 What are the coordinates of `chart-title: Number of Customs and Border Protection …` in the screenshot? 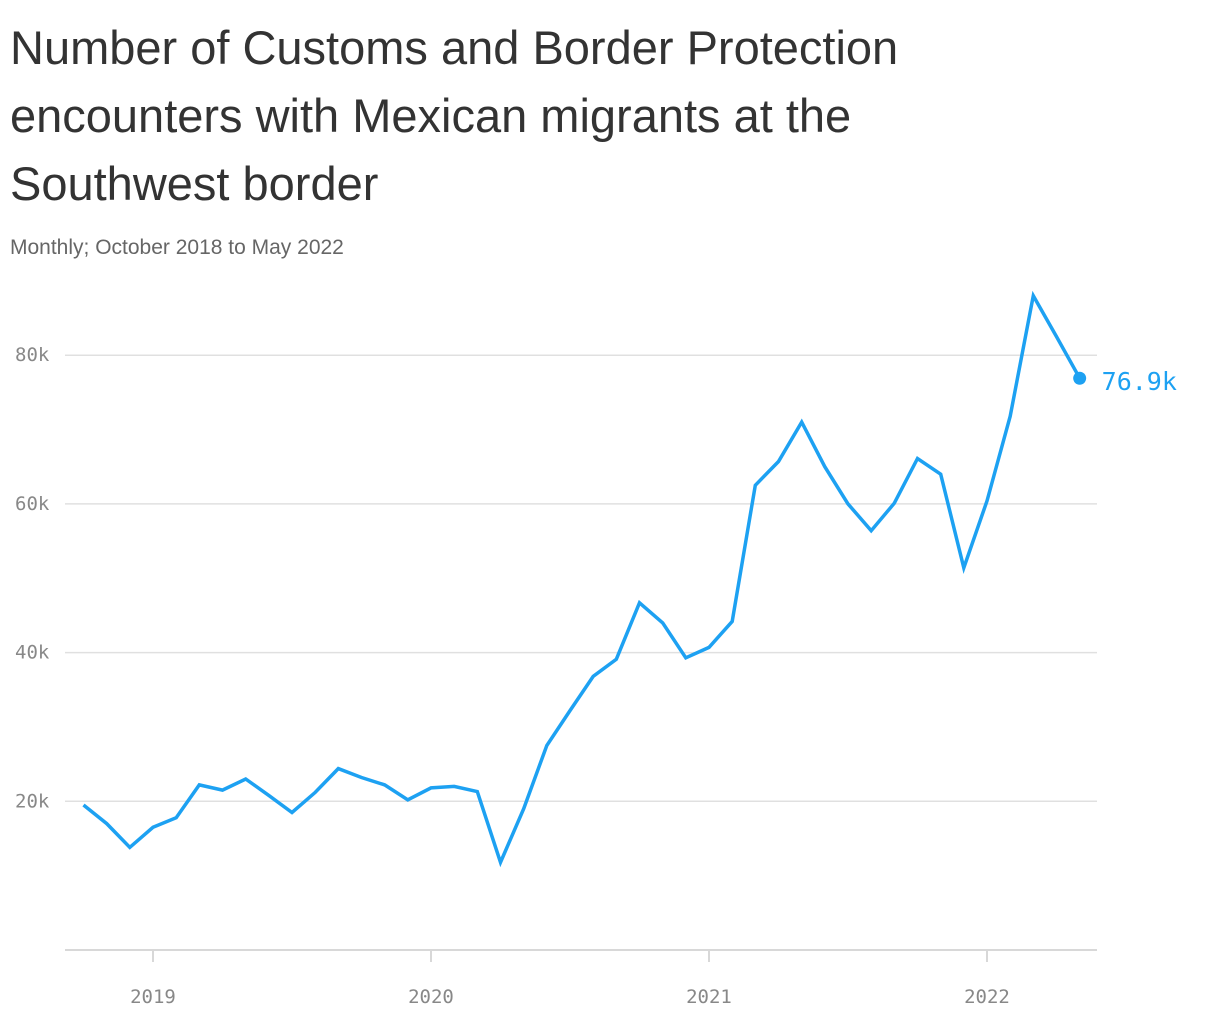 It's located at (454, 115).